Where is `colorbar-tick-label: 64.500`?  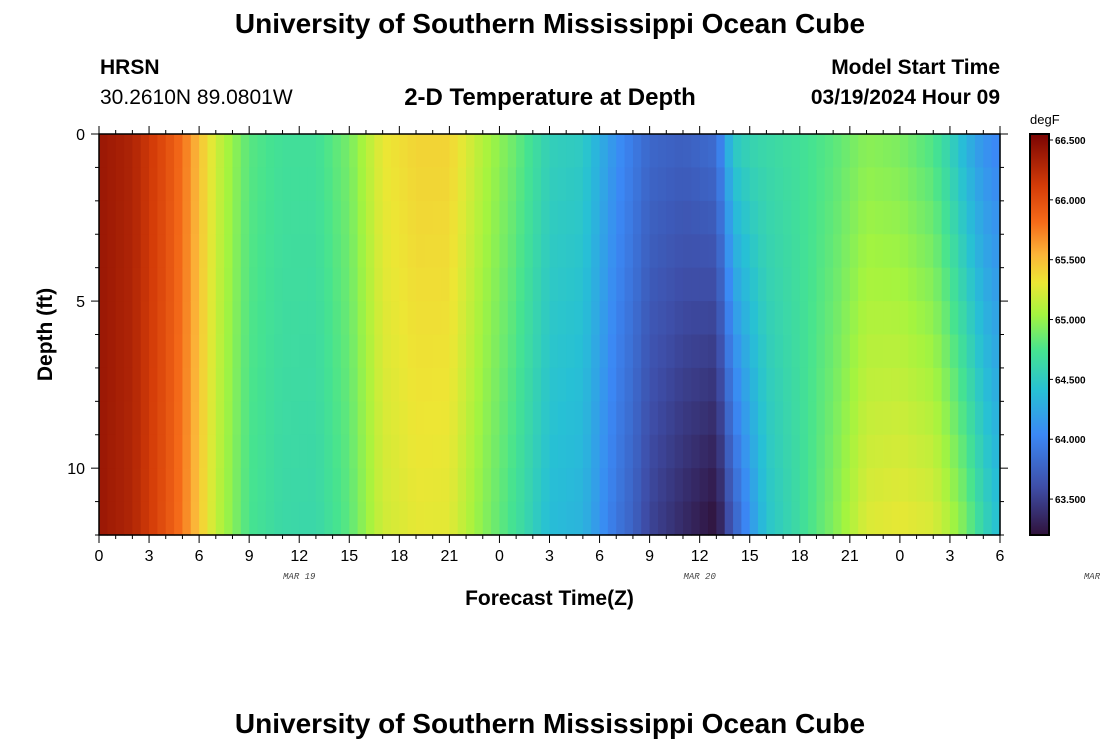
colorbar-tick-label: 64.500 is located at coordinates (1070, 380).